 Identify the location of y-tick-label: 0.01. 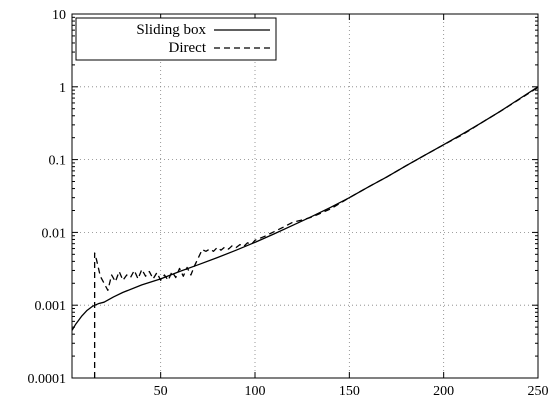
(54, 233).